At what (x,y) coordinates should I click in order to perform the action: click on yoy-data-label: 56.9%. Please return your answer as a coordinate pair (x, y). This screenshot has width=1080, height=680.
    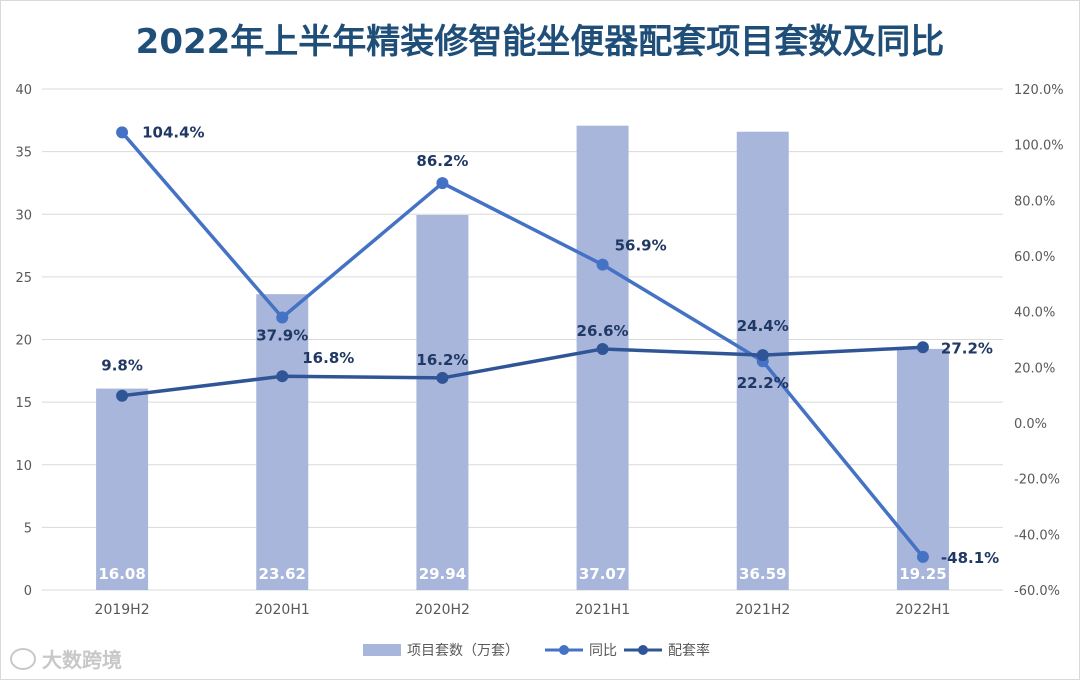
    Looking at the image, I should click on (641, 246).